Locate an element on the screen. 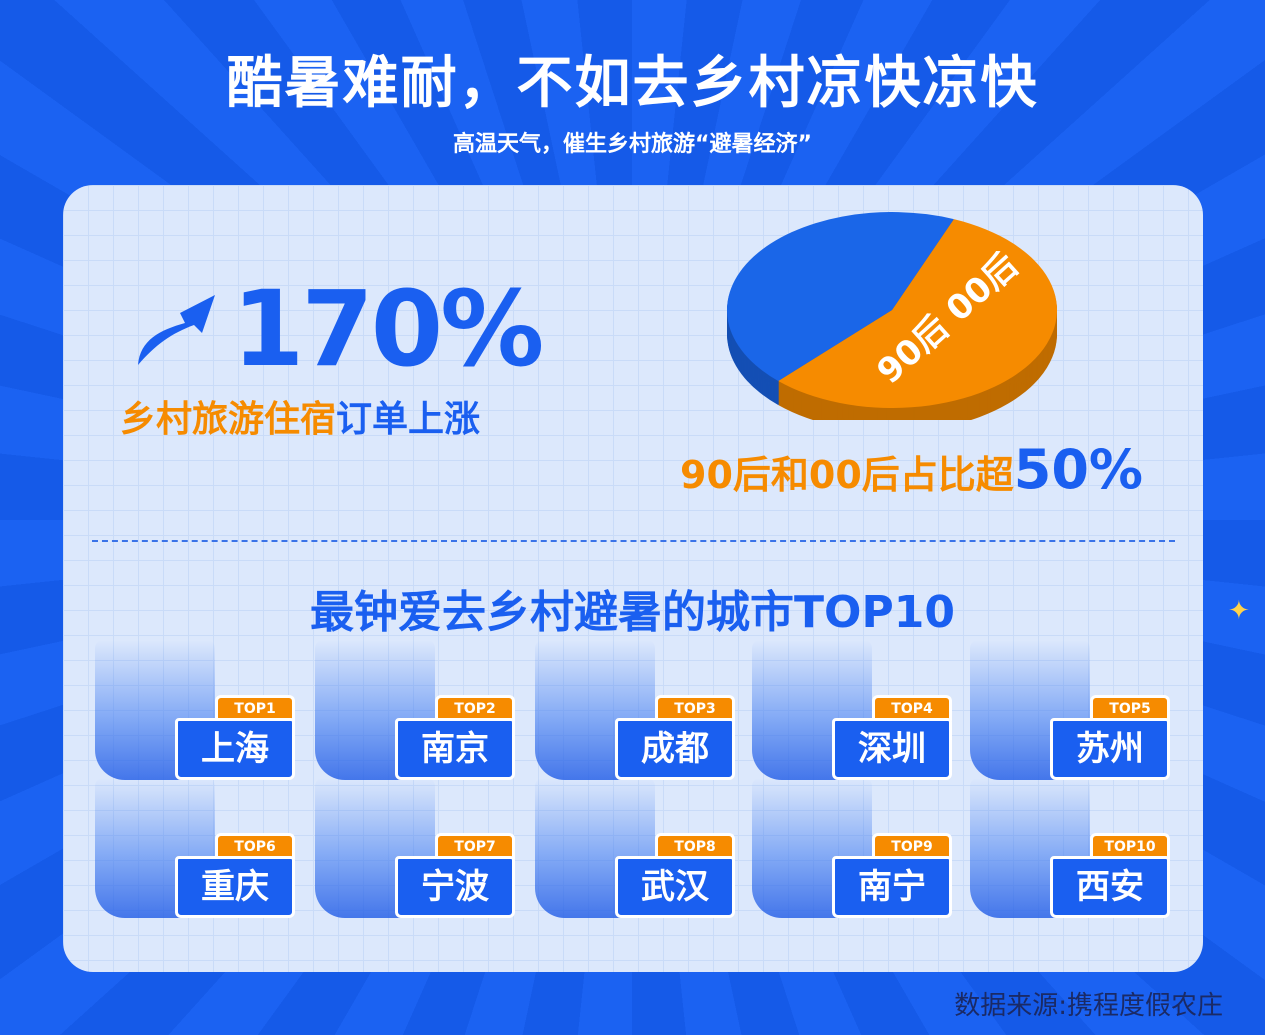  rank-tag: TOP3 is located at coordinates (695, 708).